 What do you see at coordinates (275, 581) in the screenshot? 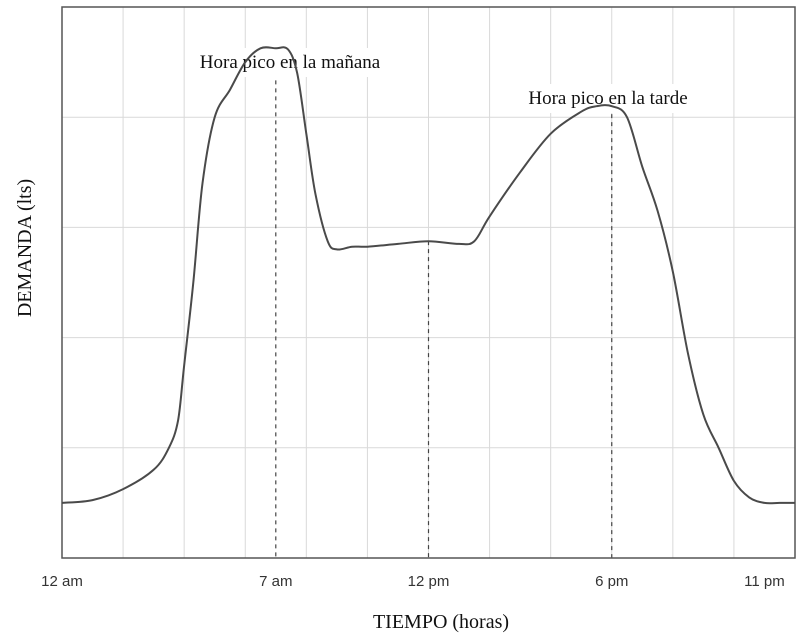
I see `x-tick-label: 7 am` at bounding box center [275, 581].